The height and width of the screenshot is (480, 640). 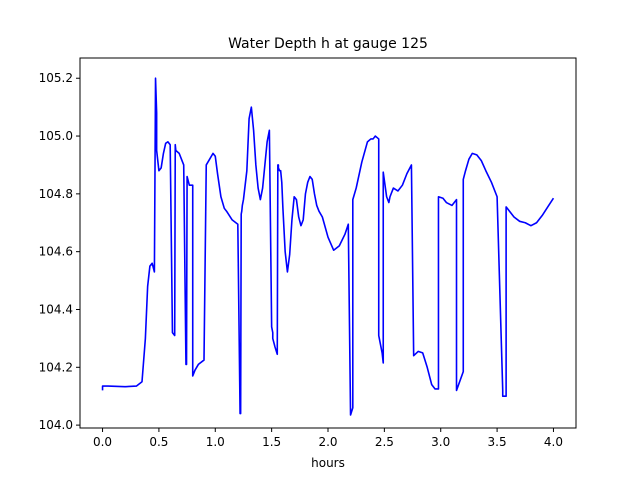 I want to click on x-tick-label: 1.0, so click(x=215, y=442).